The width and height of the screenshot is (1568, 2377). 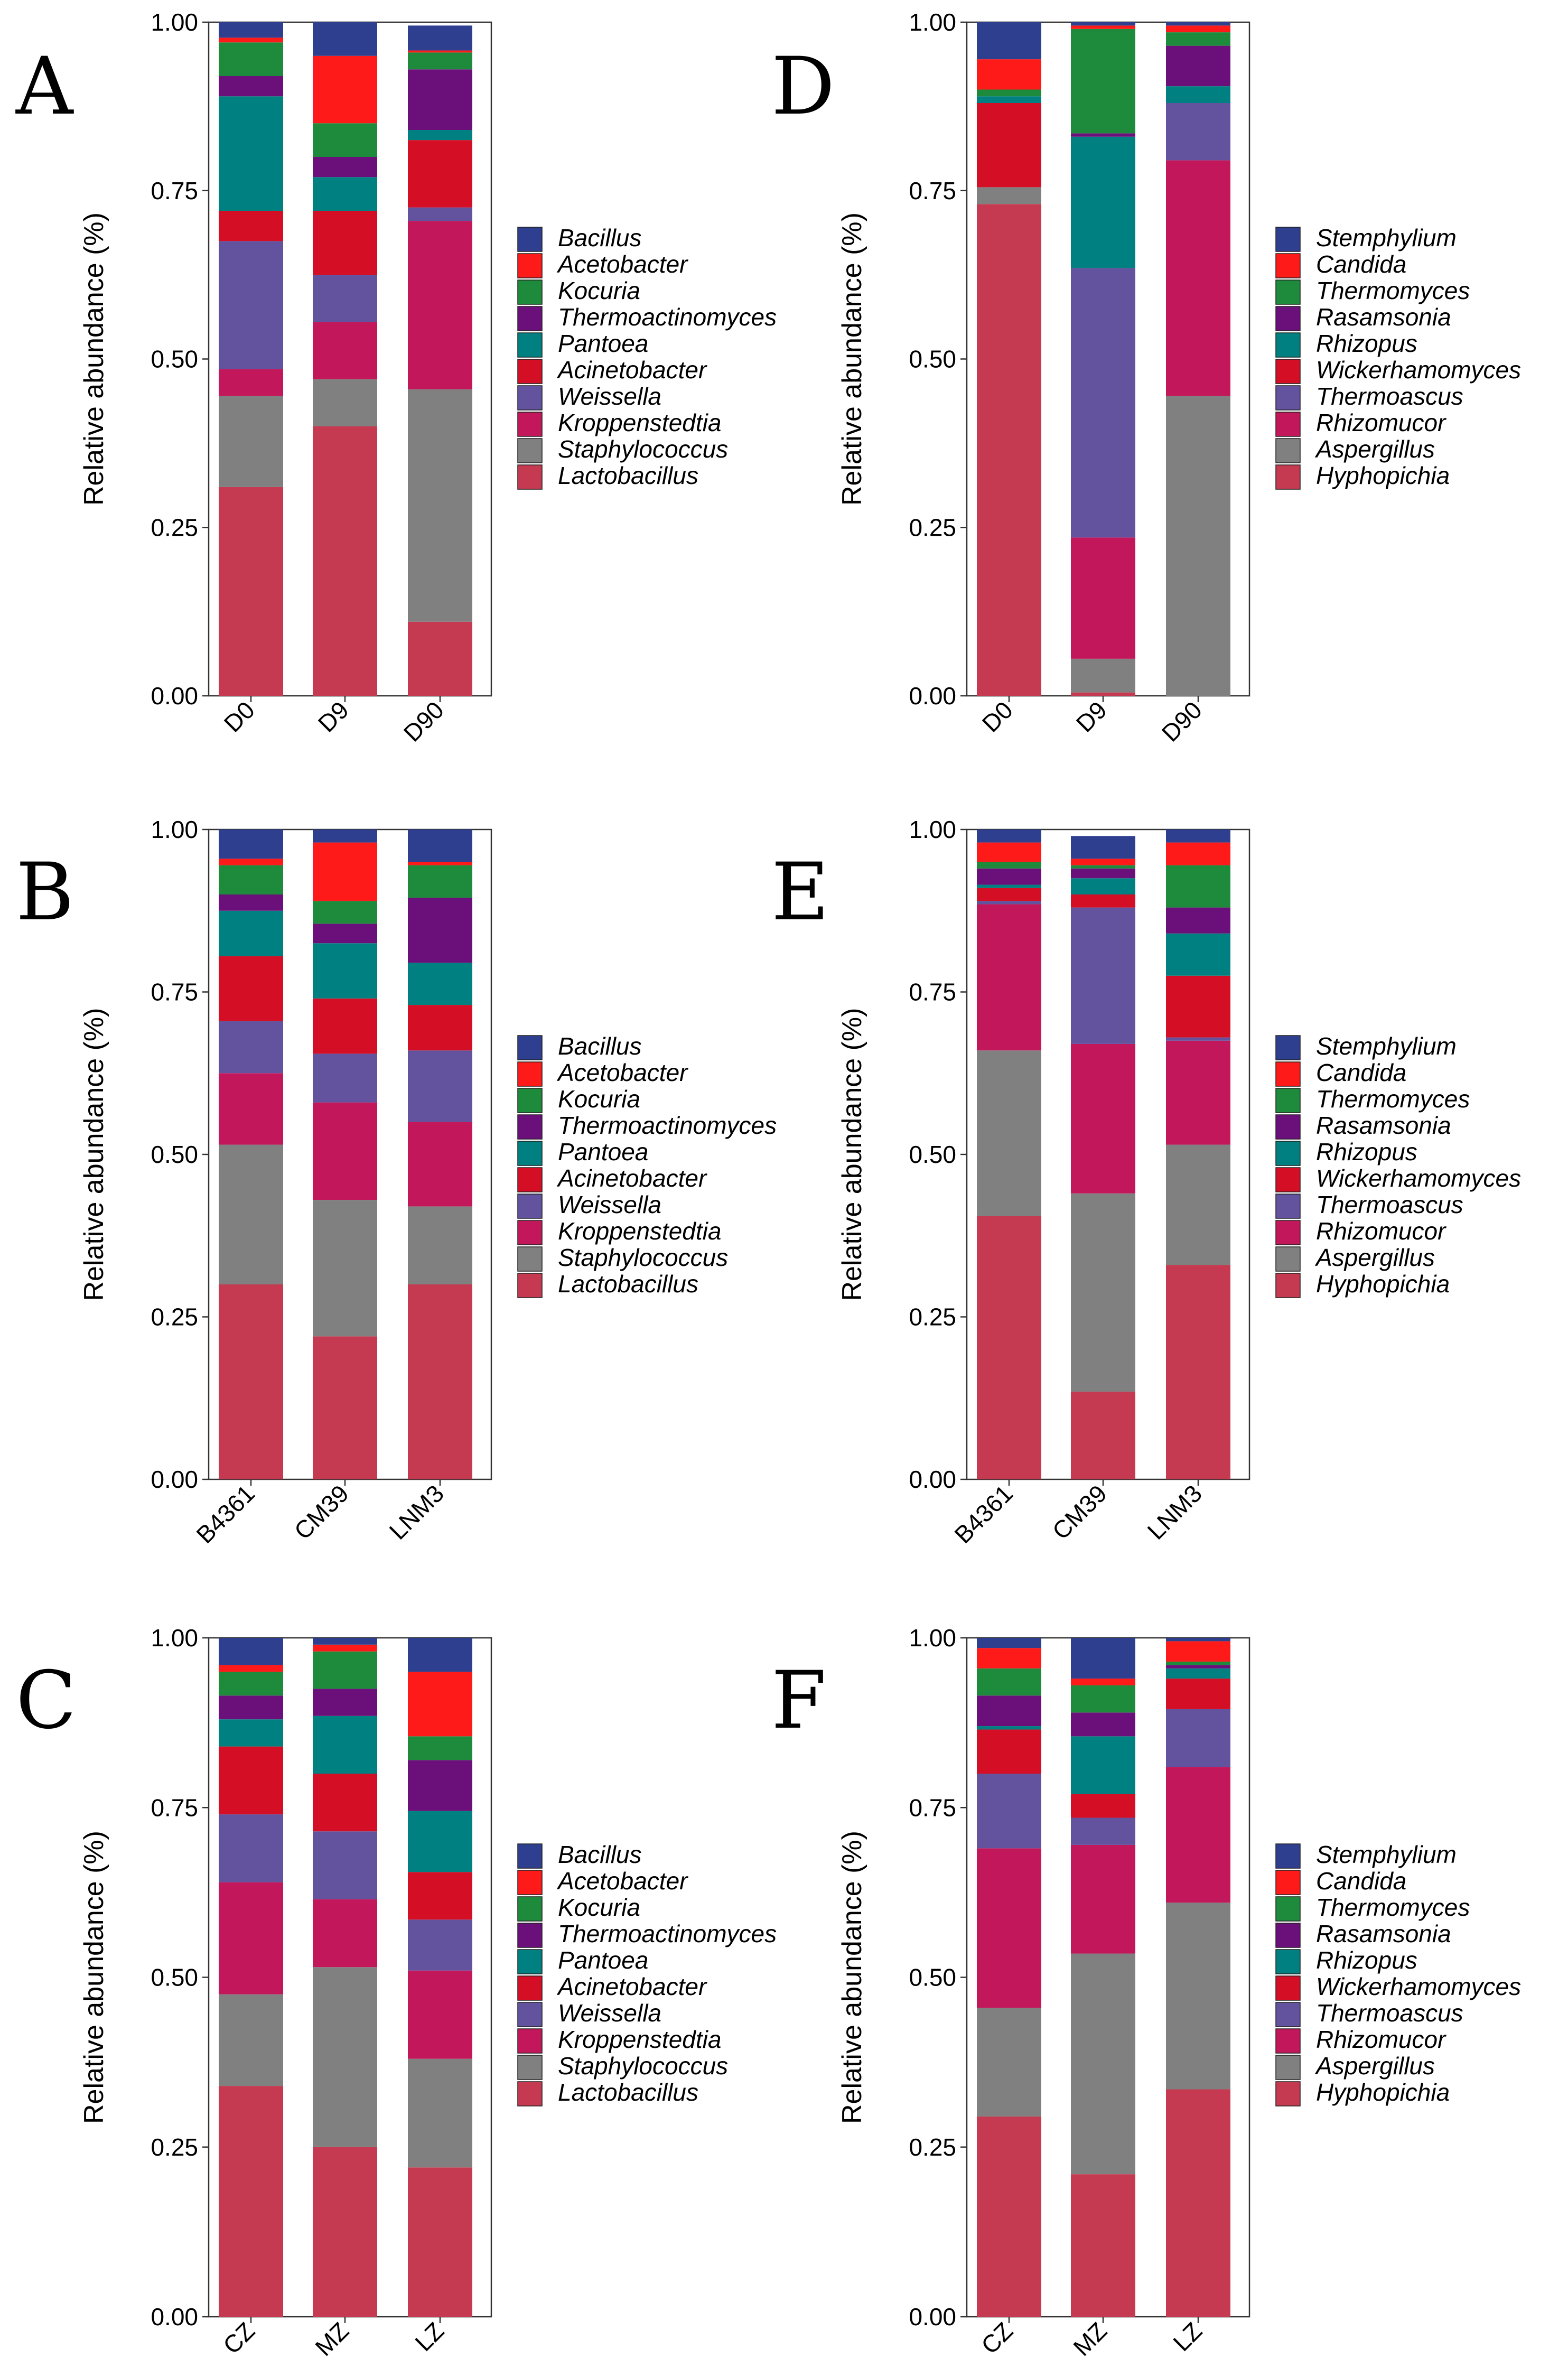 What do you see at coordinates (251, 87) in the screenshot?
I see `bar-segment-thermoactinomyces` at bounding box center [251, 87].